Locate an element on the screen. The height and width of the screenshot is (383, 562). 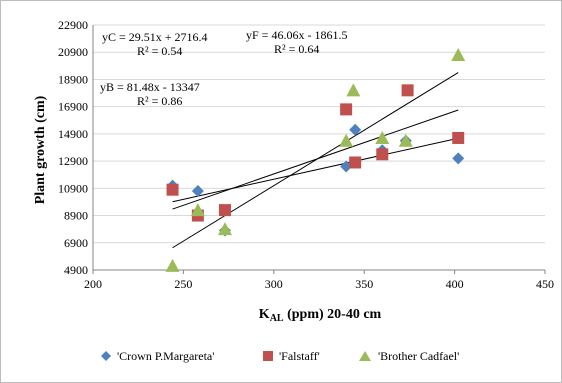
y-tick-label: 20900 is located at coordinates (73, 52).